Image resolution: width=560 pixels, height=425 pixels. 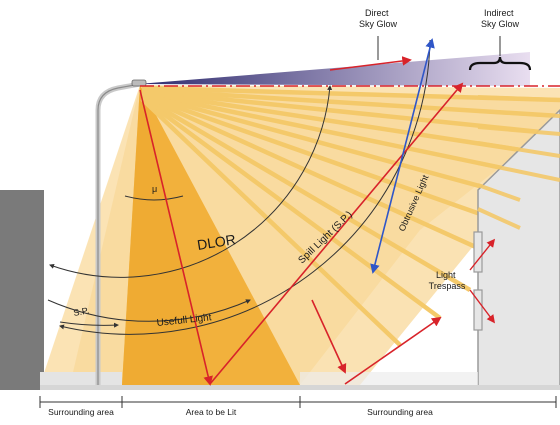 What do you see at coordinates (300, 387) in the screenshot?
I see `ground-strip` at bounding box center [300, 387].